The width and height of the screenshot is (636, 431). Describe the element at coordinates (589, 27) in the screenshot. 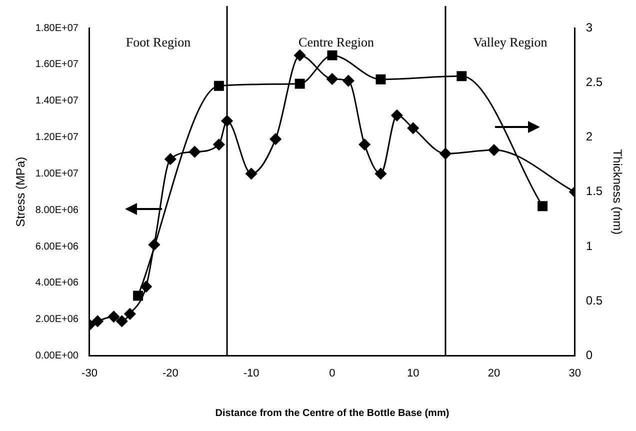

I see `y2-tick-label: 3` at that location.